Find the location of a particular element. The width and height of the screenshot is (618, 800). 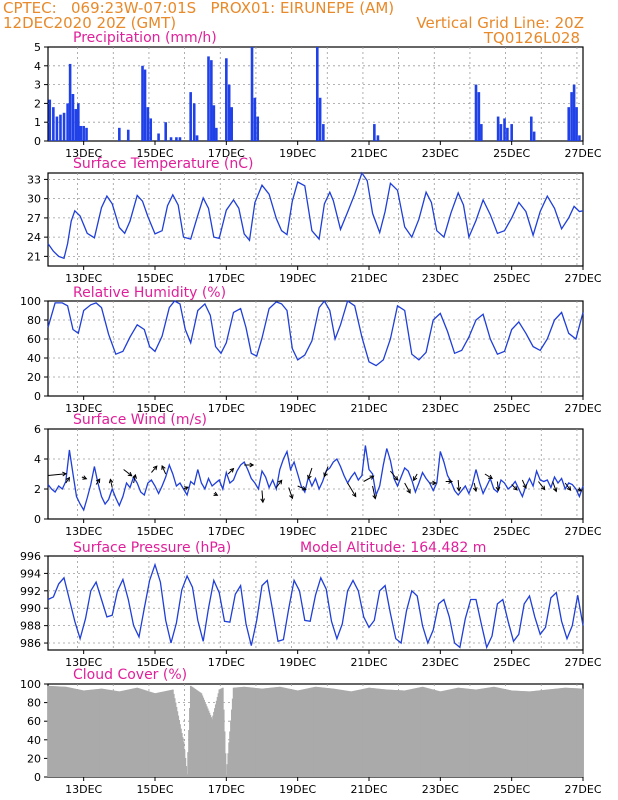

panel-title: Precipitation (mm/h) is located at coordinates (145, 38).